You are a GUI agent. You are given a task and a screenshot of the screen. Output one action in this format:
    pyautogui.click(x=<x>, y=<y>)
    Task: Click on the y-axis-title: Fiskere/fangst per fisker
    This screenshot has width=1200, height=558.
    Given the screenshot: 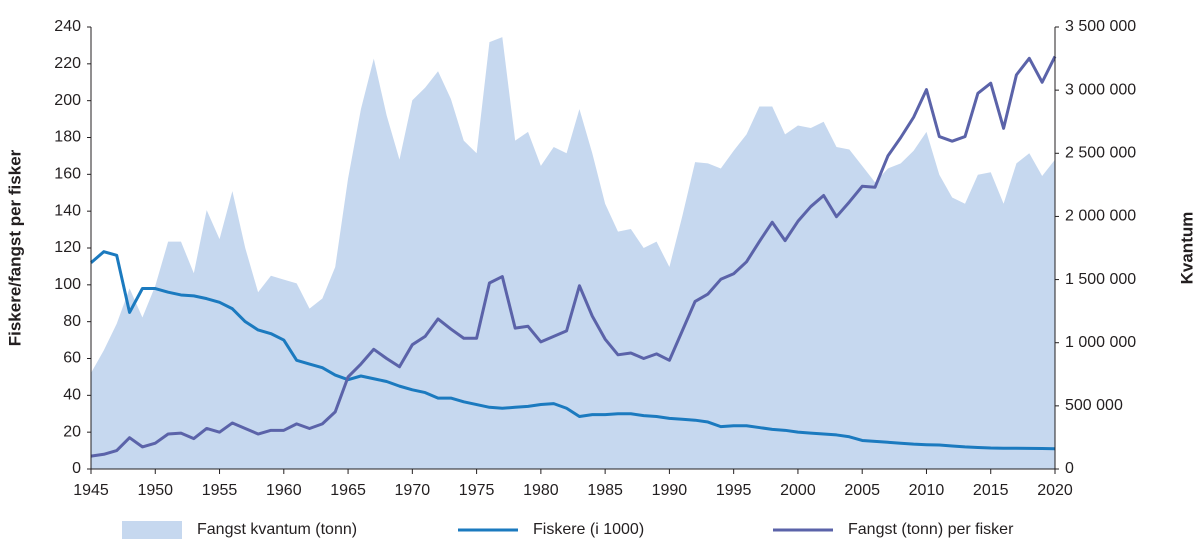 What is the action you would take?
    pyautogui.click(x=14, y=247)
    